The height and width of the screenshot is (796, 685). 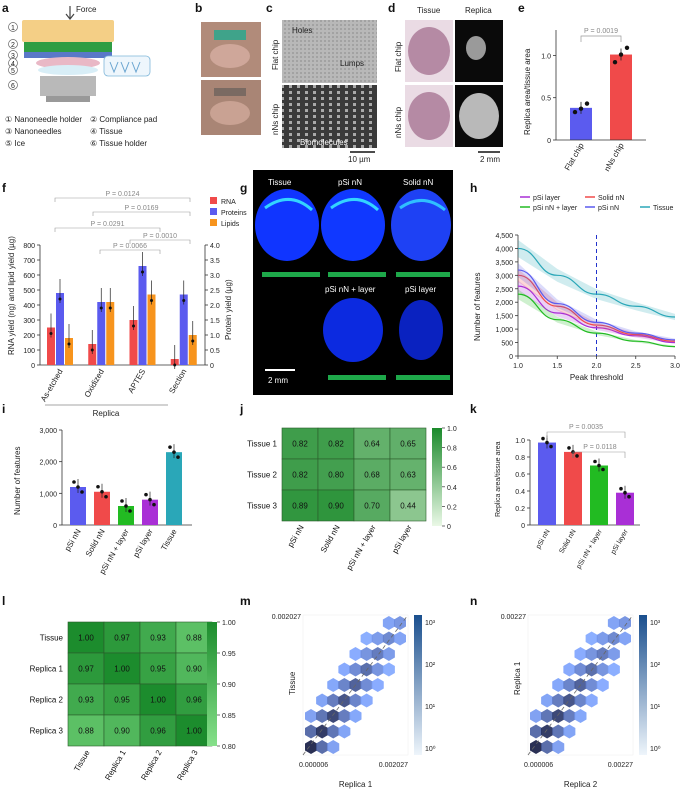 What do you see at coordinates (107, 229) in the screenshot?
I see `f-sig-bracket` at bounding box center [107, 229].